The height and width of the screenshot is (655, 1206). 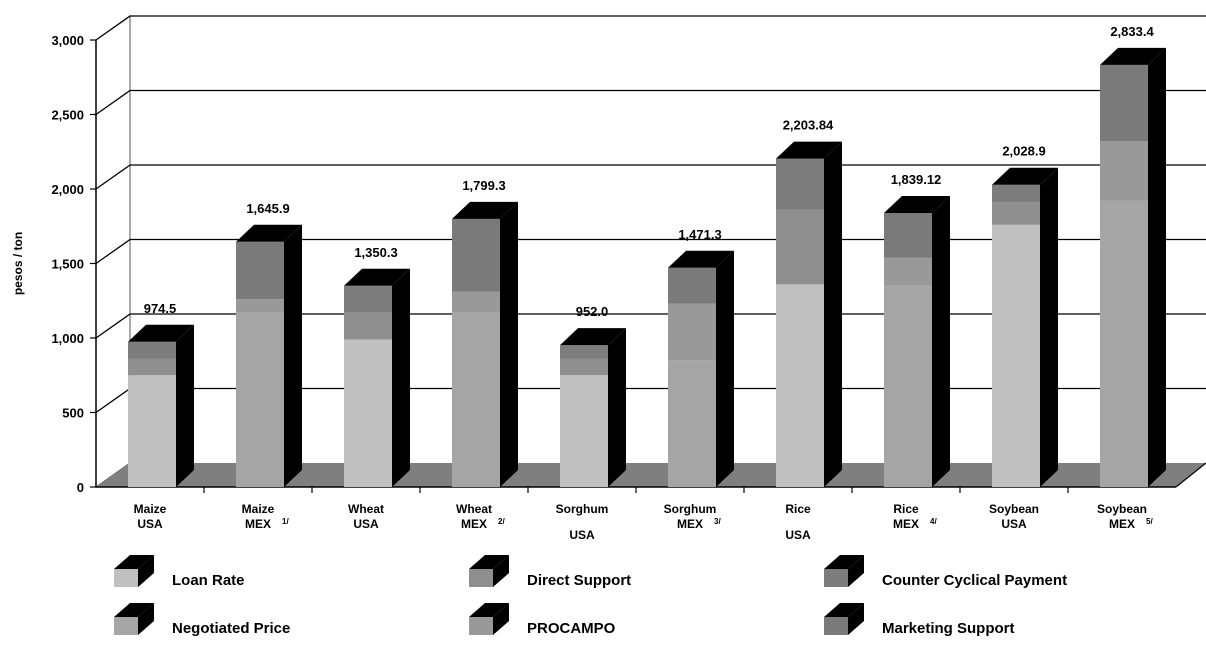 I want to click on y-tick-label: 500, so click(x=73, y=413).